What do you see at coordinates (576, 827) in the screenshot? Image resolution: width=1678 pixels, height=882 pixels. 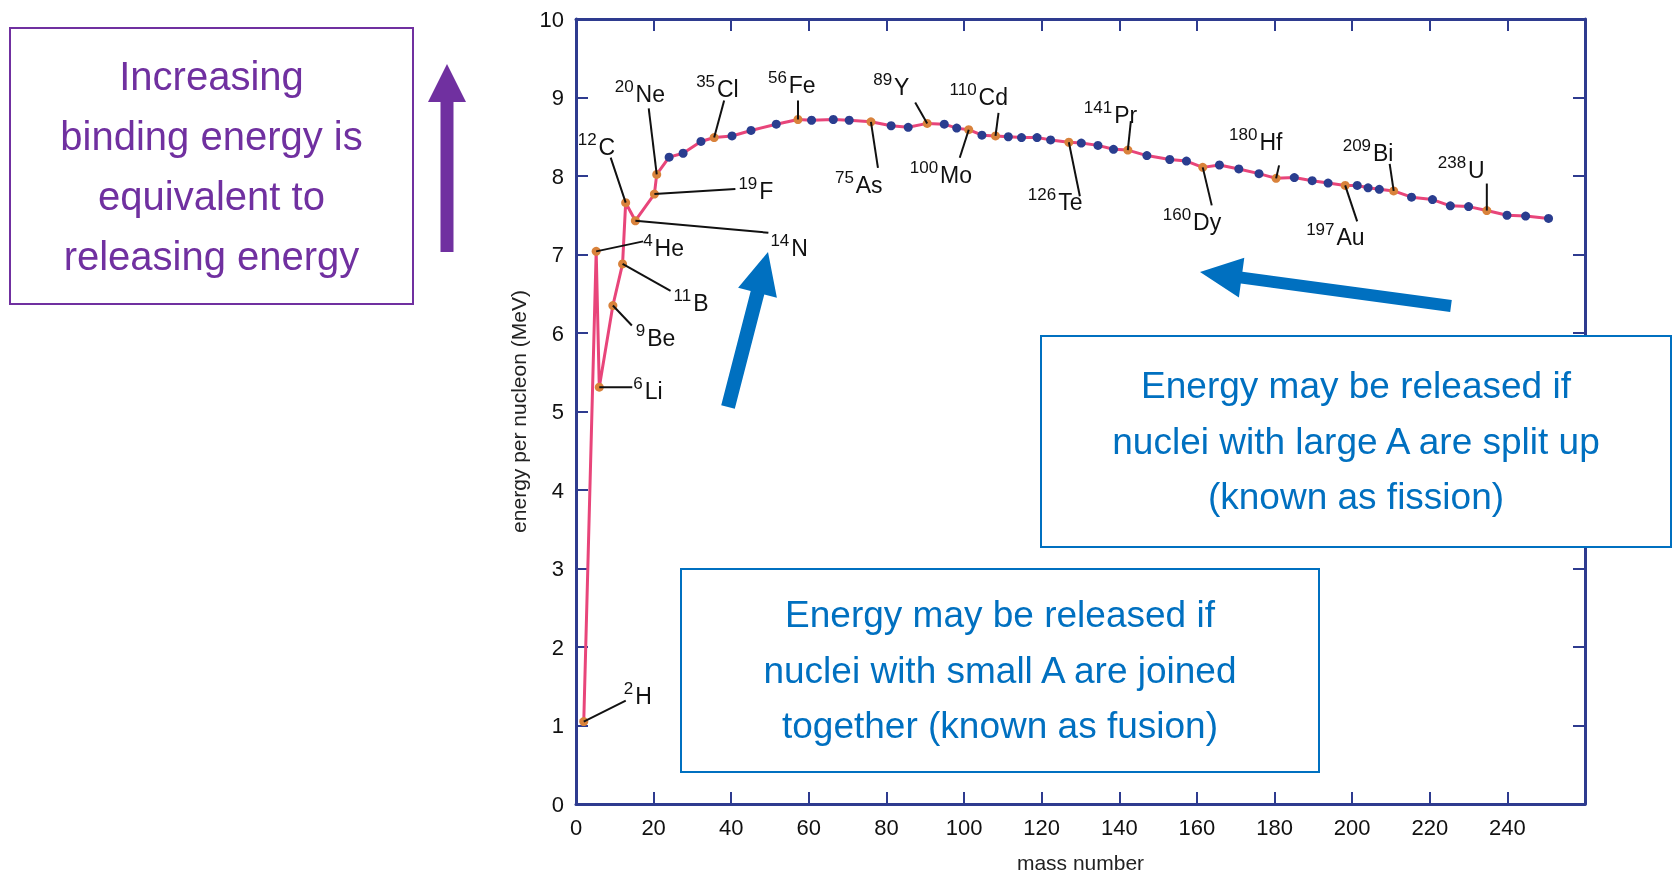 I see `x-tick-label: 0` at bounding box center [576, 827].